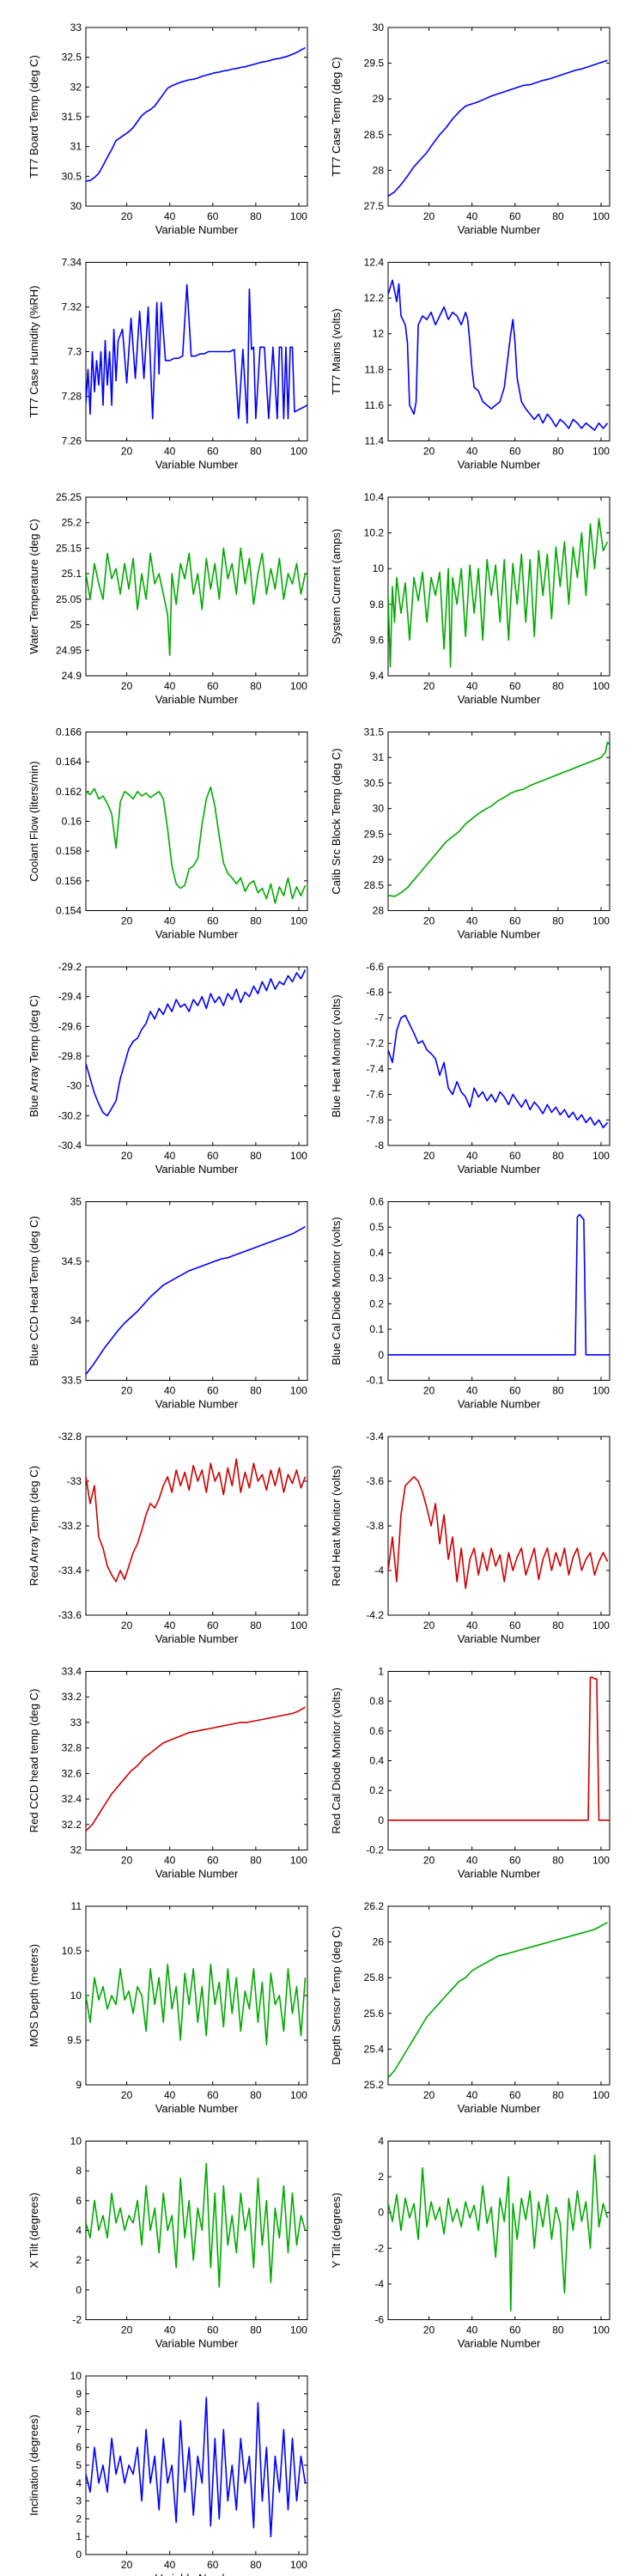 The image size is (644, 2576). What do you see at coordinates (379, 170) in the screenshot?
I see `y-tick-label: 28` at bounding box center [379, 170].